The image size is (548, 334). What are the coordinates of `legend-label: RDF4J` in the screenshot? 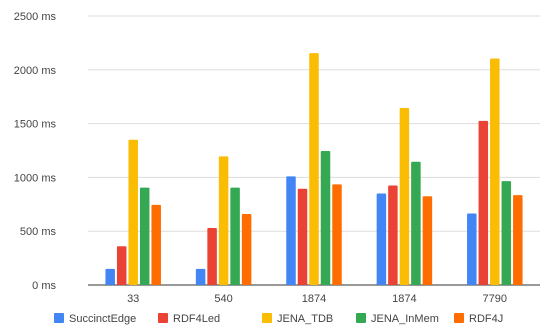 It's located at (486, 319).